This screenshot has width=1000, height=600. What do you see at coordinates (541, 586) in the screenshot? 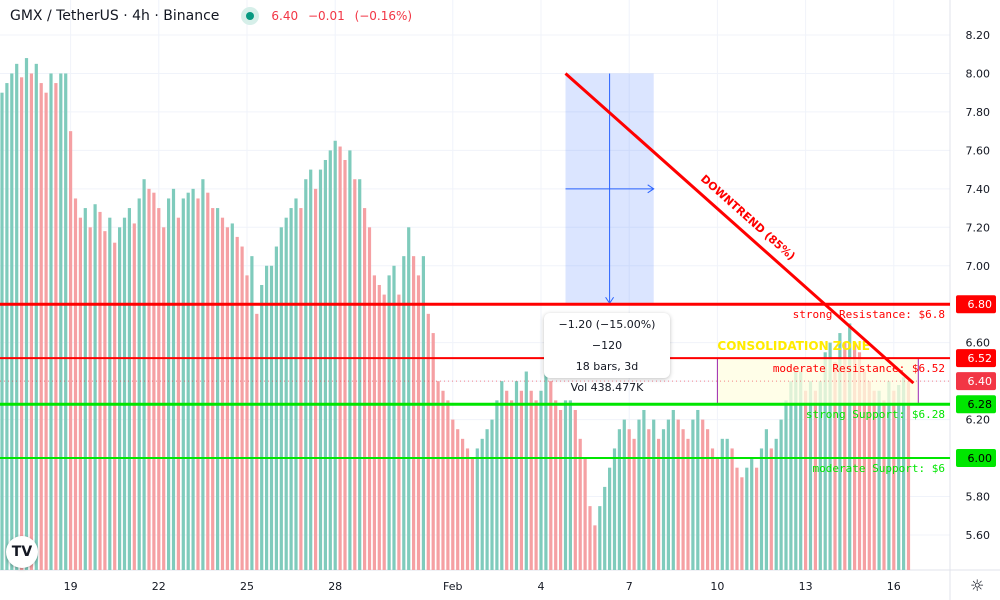
I see `time-tick: 4` at bounding box center [541, 586].